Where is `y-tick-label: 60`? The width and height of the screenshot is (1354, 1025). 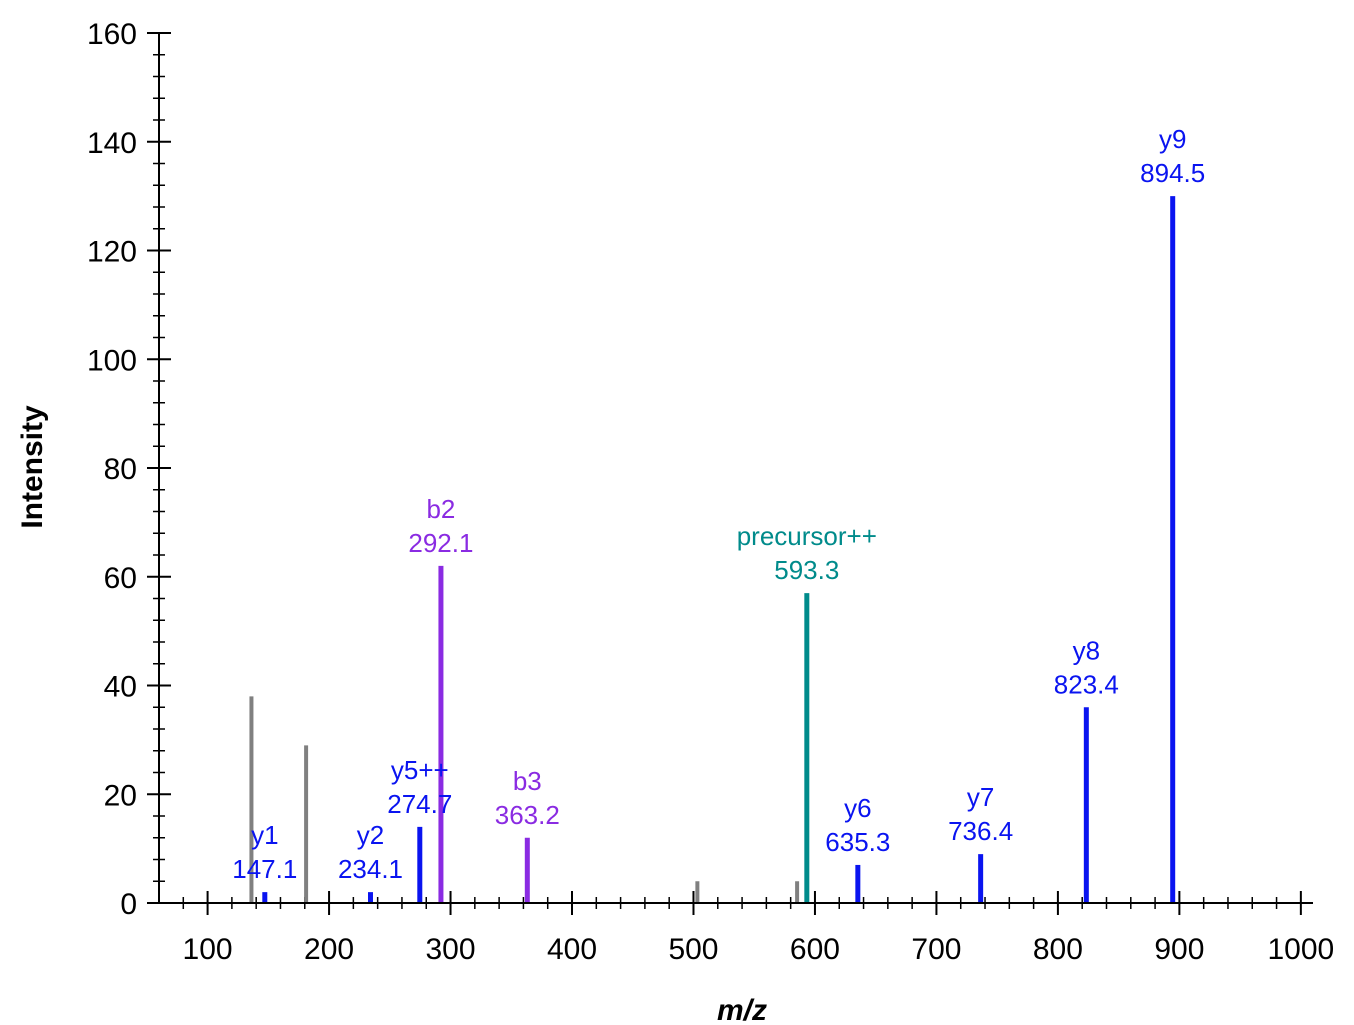 y-tick-label: 60 is located at coordinates (120, 578).